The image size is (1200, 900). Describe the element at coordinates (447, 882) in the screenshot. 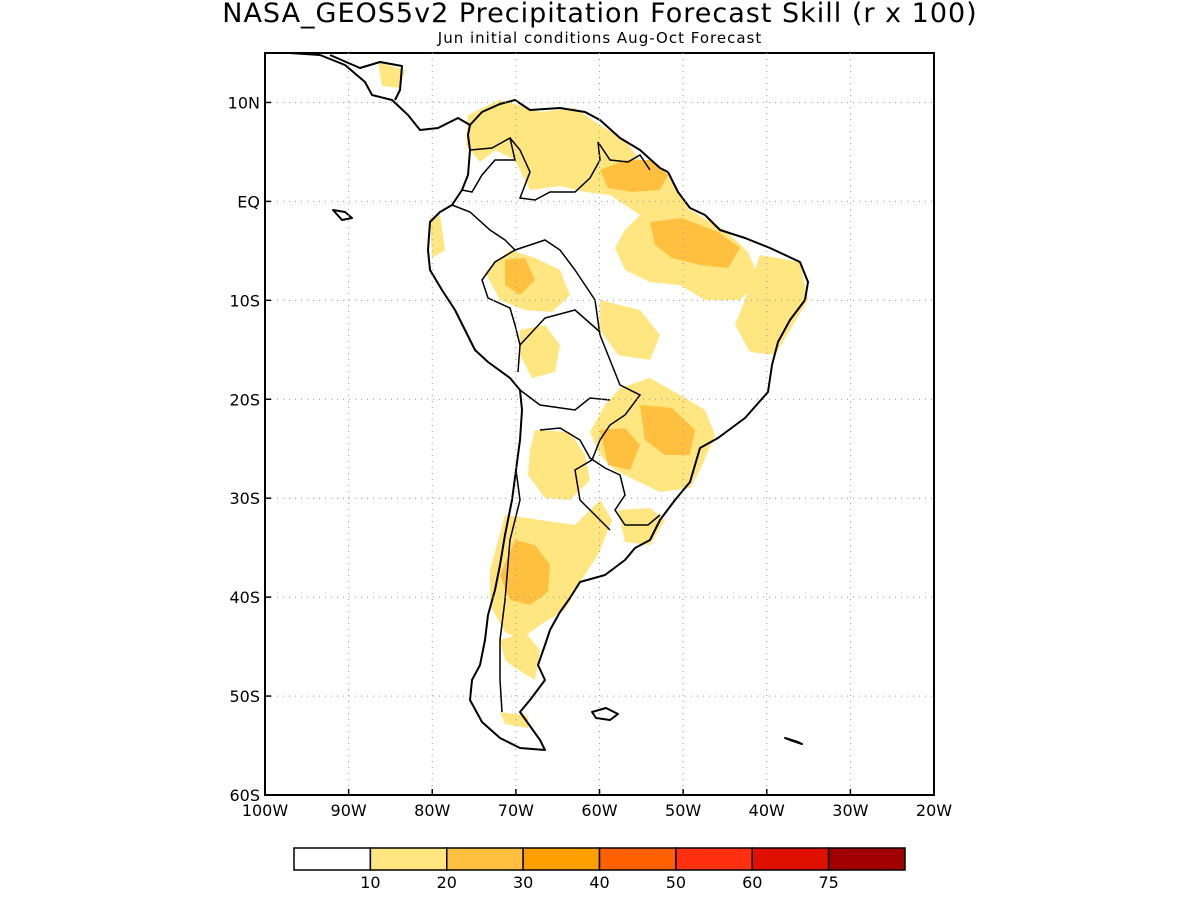

I see `colorbar-label: 20` at that location.